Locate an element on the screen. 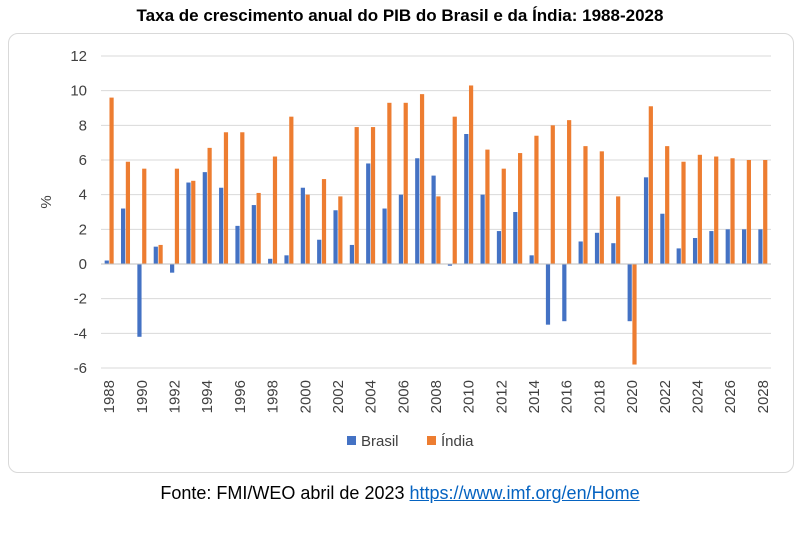 Image resolution: width=800 pixels, height=533 pixels. bar-brasil-2023 is located at coordinates (678, 256).